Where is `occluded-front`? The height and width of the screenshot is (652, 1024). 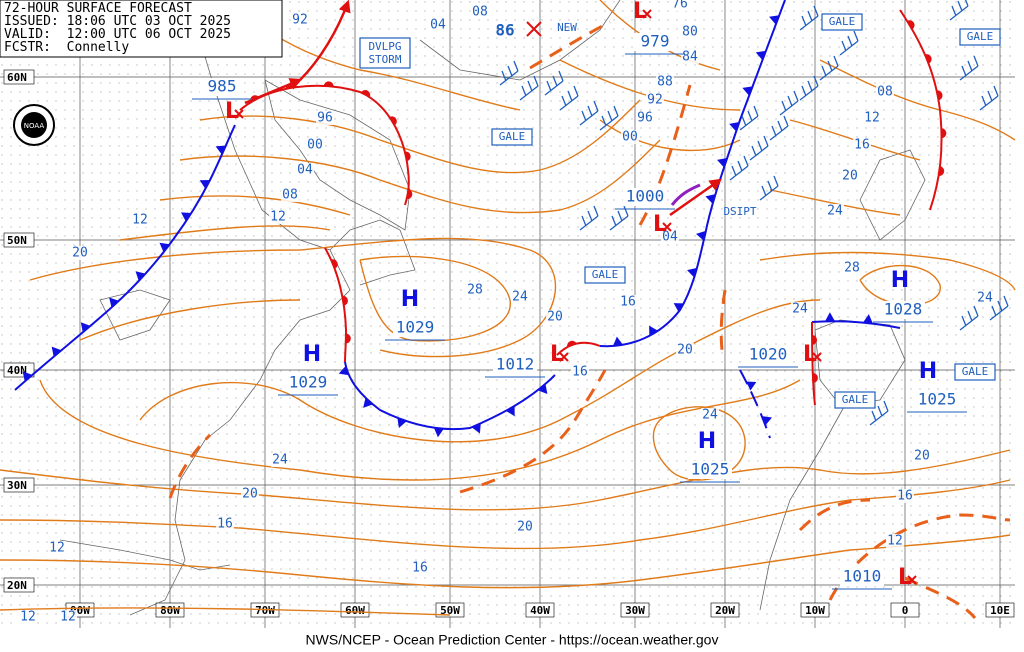 occluded-front is located at coordinates (685, 194).